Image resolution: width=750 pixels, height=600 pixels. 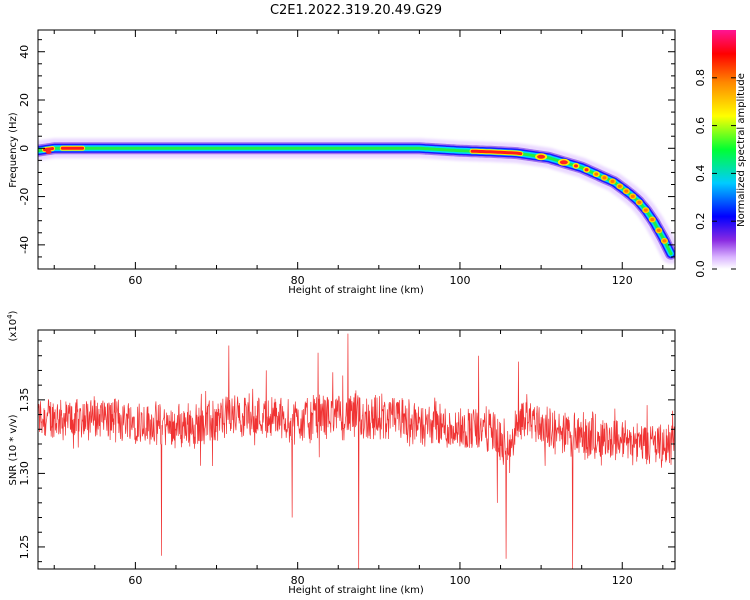 What do you see at coordinates (24, 148) in the screenshot?
I see `spectrogram-y-tick-label: 0` at bounding box center [24, 148].